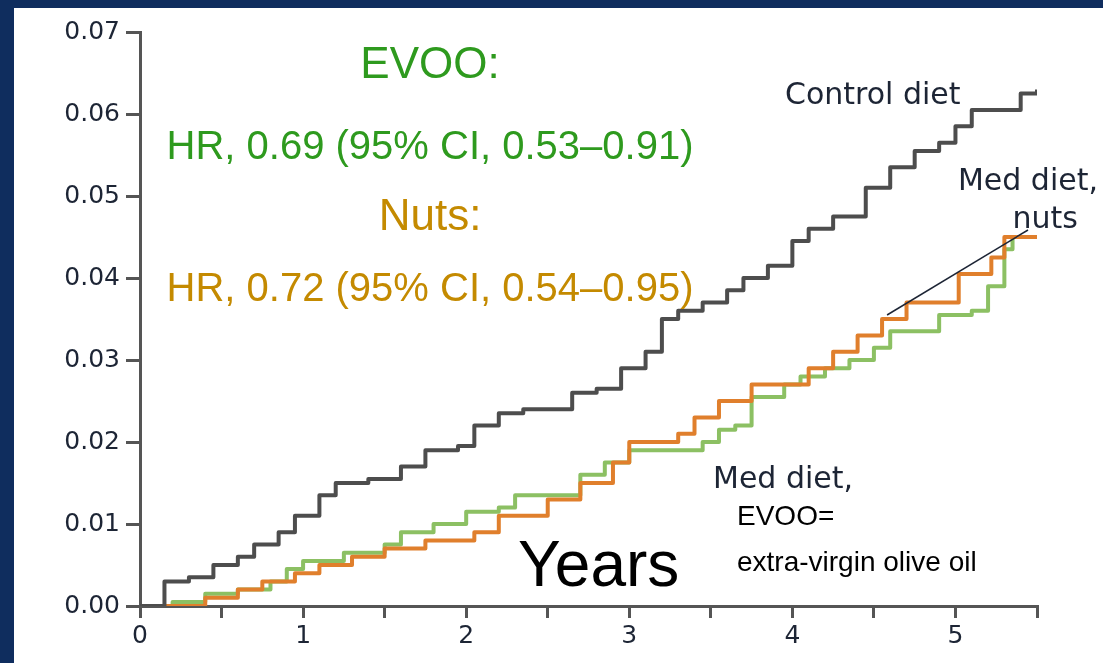  What do you see at coordinates (1027, 198) in the screenshot?
I see `series-label: Med diet, nuts` at bounding box center [1027, 198].